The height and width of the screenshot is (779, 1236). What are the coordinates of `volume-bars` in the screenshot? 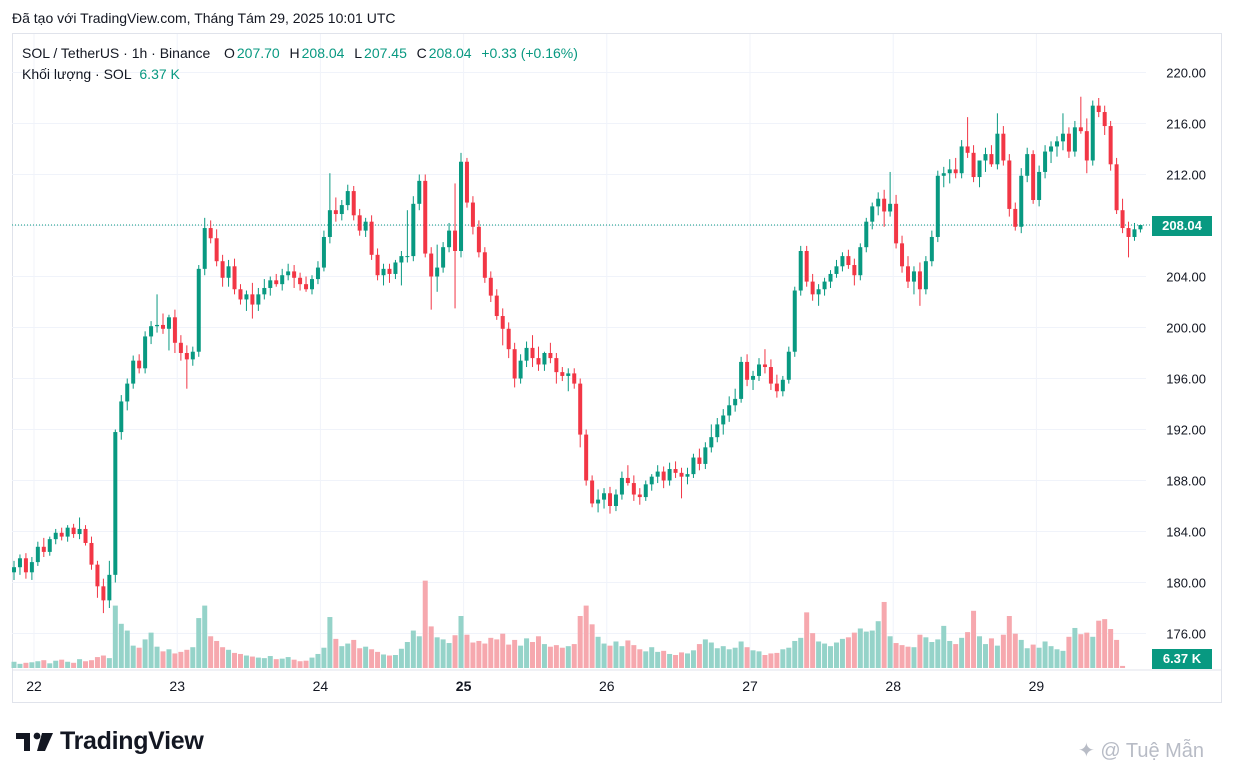 It's located at (568, 624).